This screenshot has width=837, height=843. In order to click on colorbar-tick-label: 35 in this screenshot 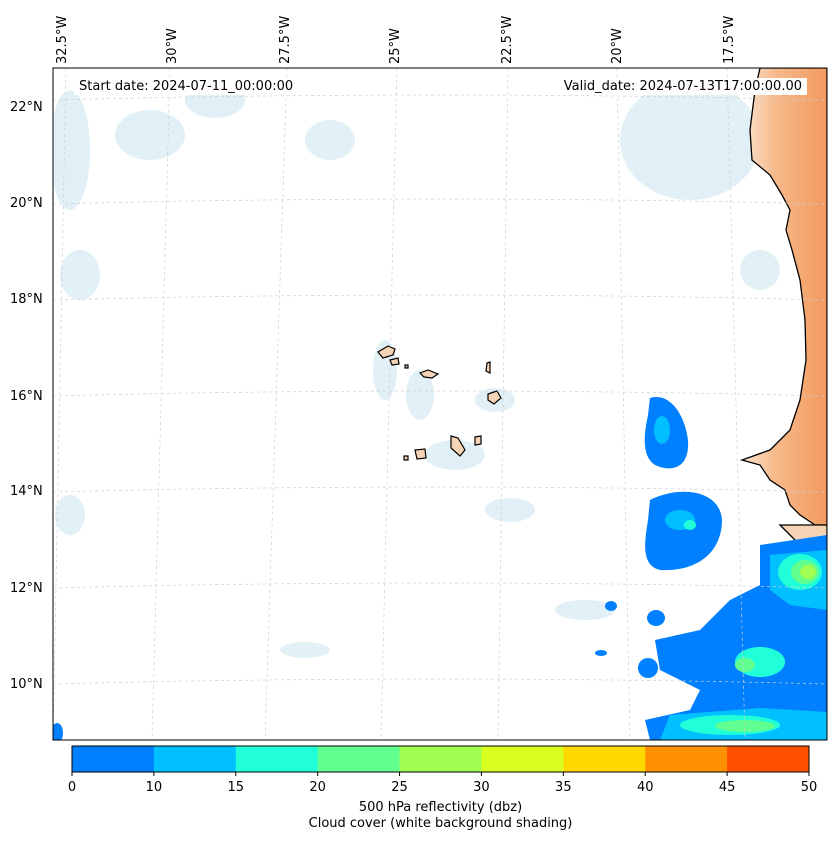, I will do `click(563, 787)`.